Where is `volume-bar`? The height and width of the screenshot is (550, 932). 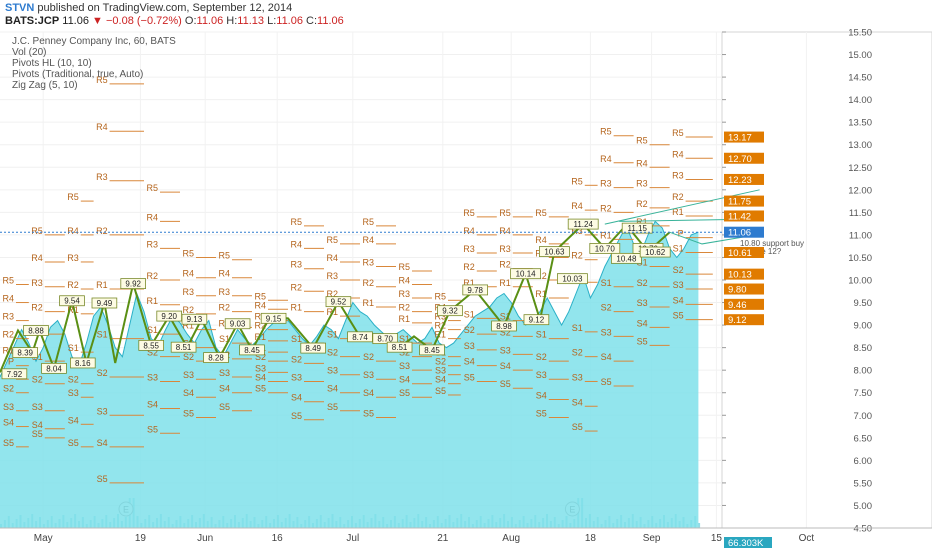
volume-bar is located at coordinates (699, 525).